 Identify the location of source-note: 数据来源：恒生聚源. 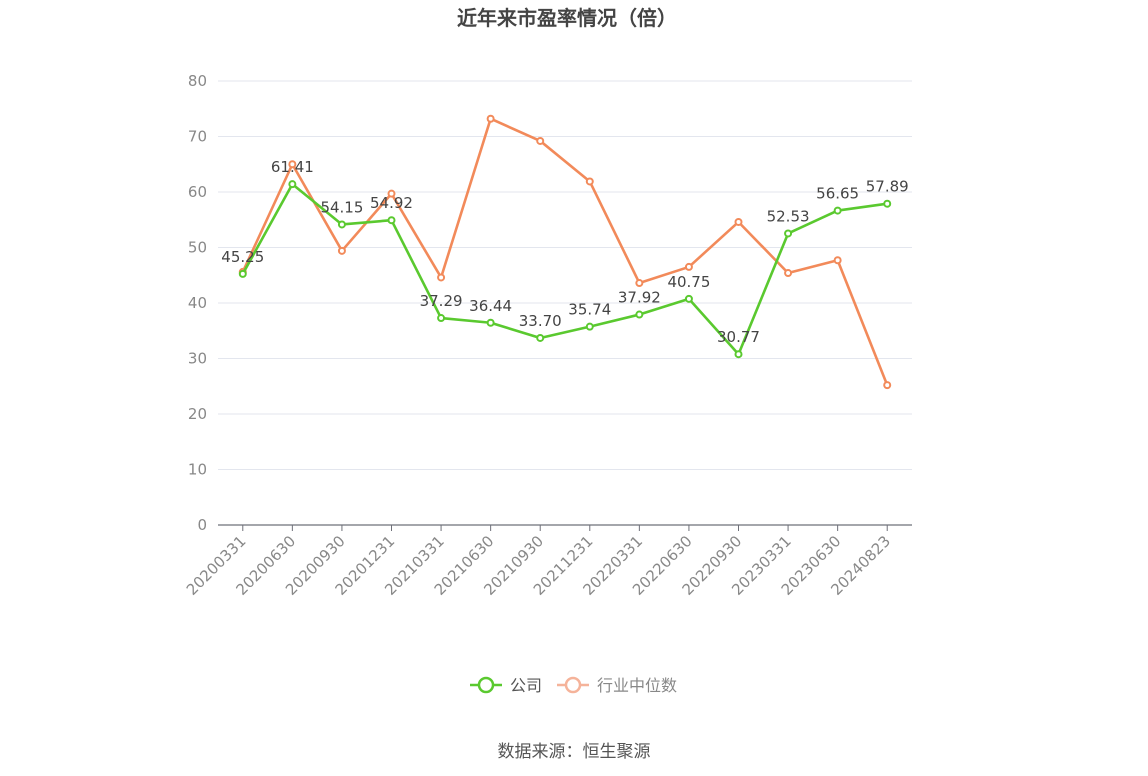
(574, 752).